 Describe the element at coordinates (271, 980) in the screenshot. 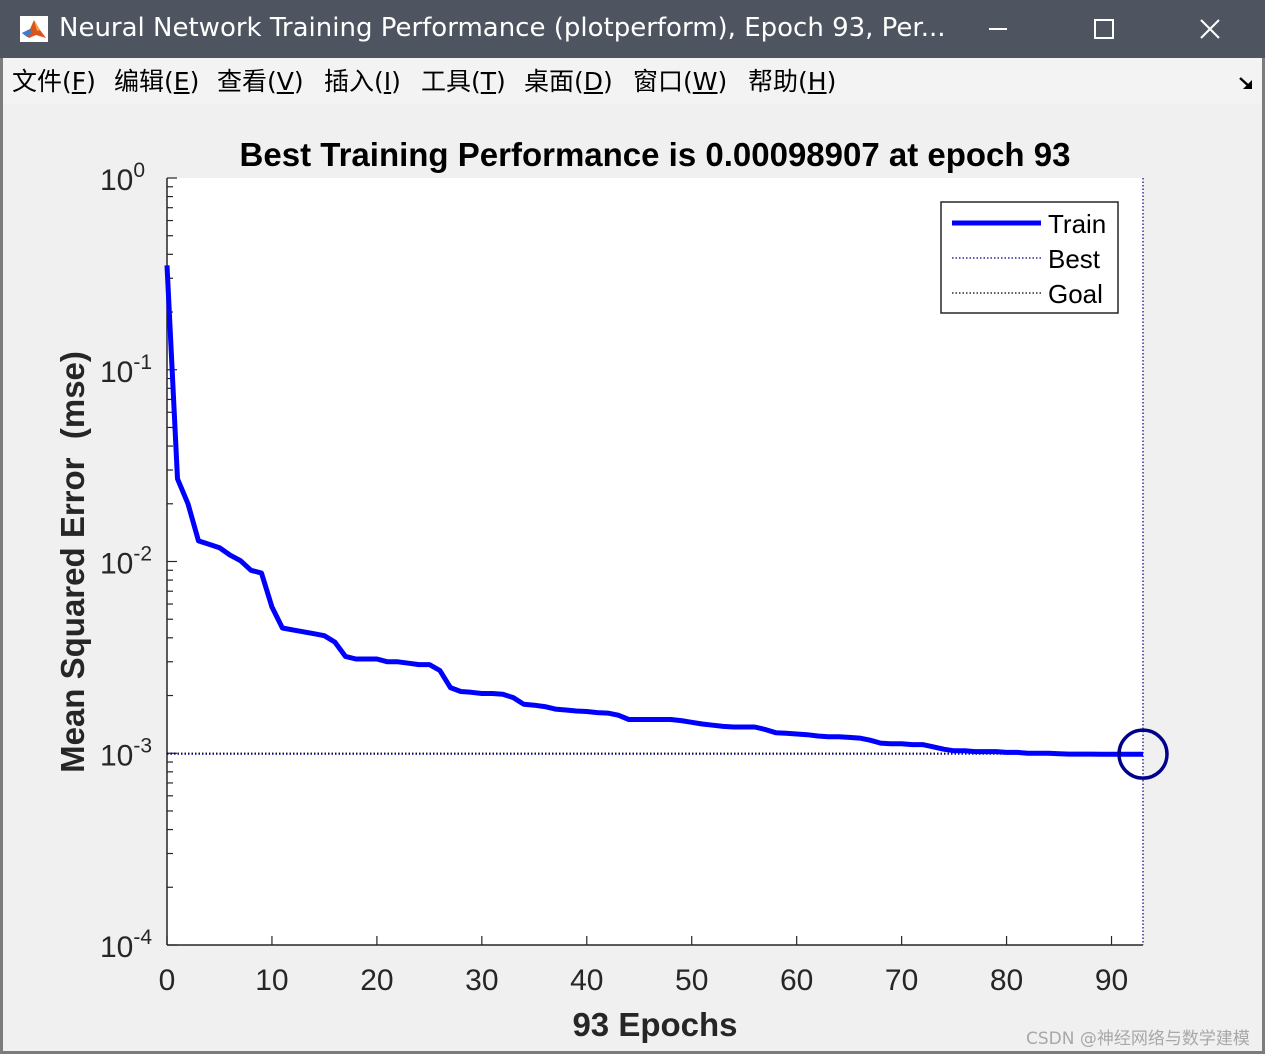

I see `x-tick-label: 10` at that location.